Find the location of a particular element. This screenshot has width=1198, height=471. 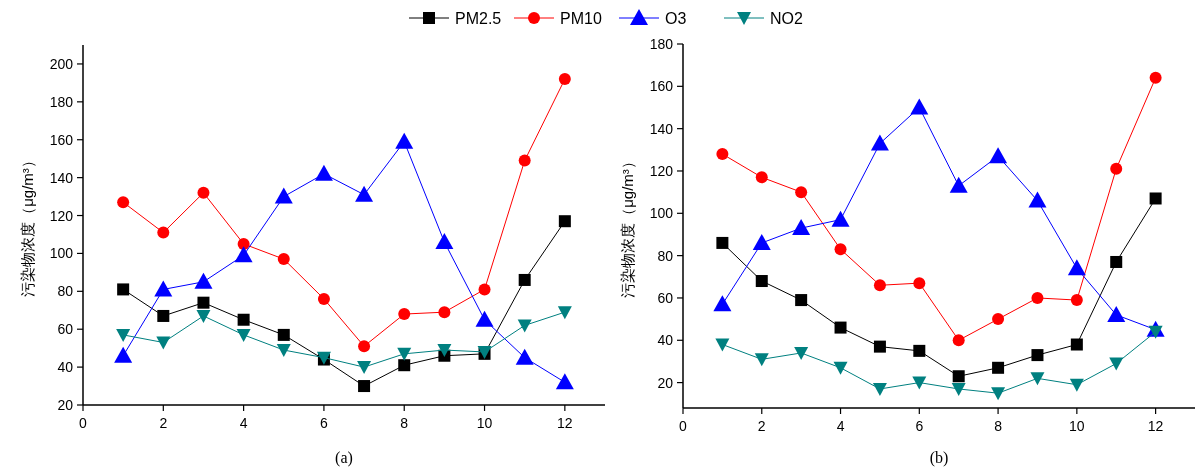

y-tick-label: 120 is located at coordinates (61, 215).